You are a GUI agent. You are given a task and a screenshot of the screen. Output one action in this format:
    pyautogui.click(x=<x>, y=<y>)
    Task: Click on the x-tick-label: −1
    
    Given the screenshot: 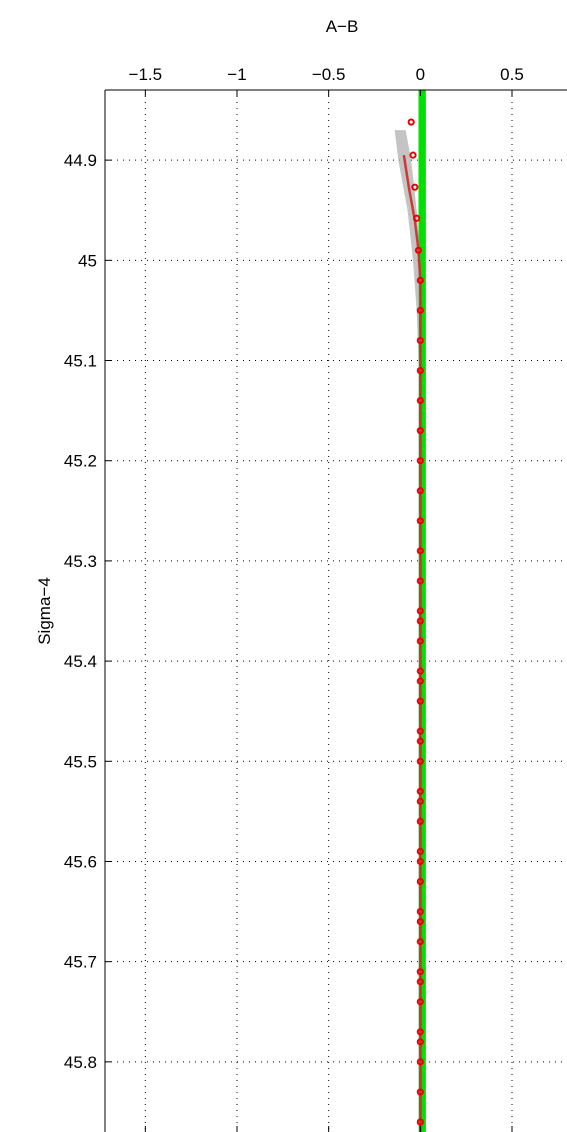 What is the action you would take?
    pyautogui.click(x=236, y=74)
    